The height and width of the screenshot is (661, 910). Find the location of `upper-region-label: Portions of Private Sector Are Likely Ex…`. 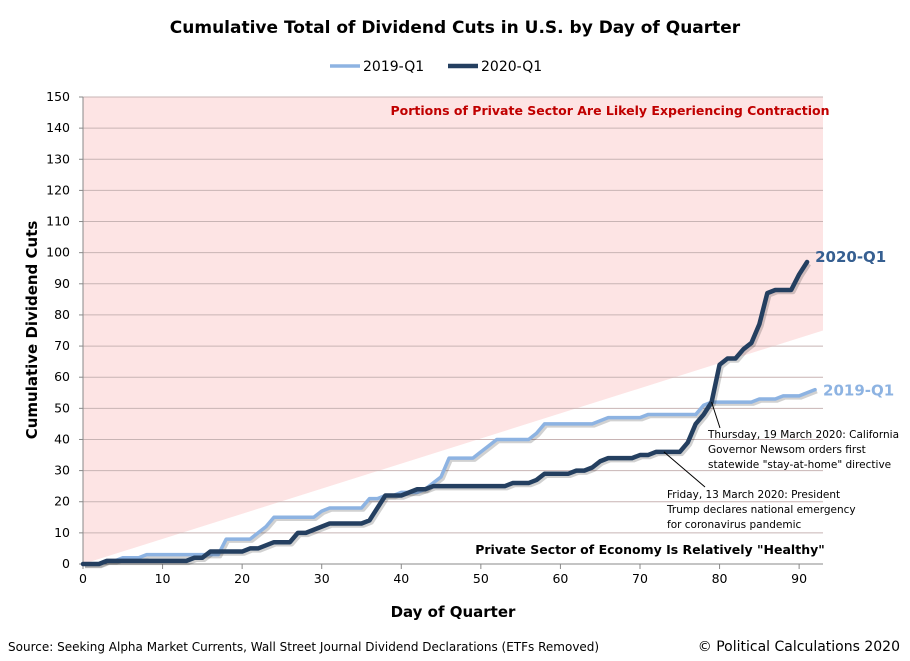

upper-region-label: Portions of Private Sector Are Likely Ex… is located at coordinates (609, 110).